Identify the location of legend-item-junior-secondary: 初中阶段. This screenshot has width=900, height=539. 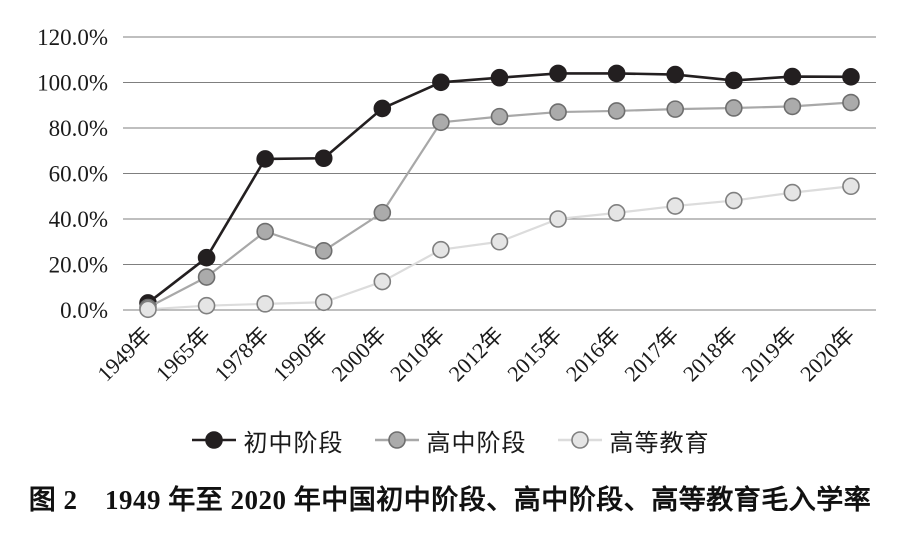
(267, 440).